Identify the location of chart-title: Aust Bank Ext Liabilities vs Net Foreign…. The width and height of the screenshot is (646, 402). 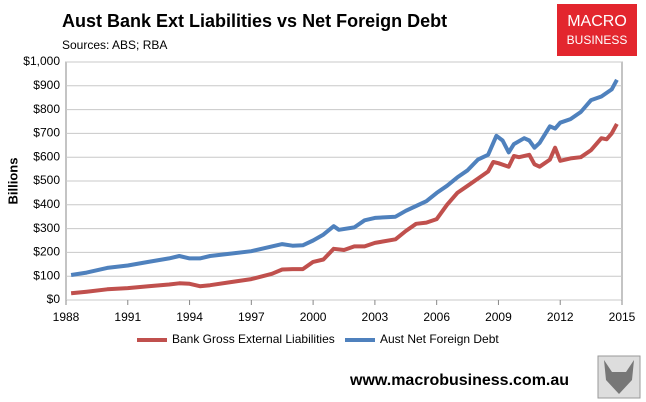
(254, 21).